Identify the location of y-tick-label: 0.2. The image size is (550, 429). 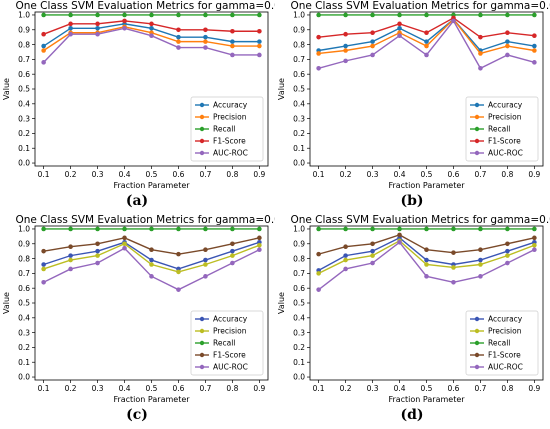
(299, 133).